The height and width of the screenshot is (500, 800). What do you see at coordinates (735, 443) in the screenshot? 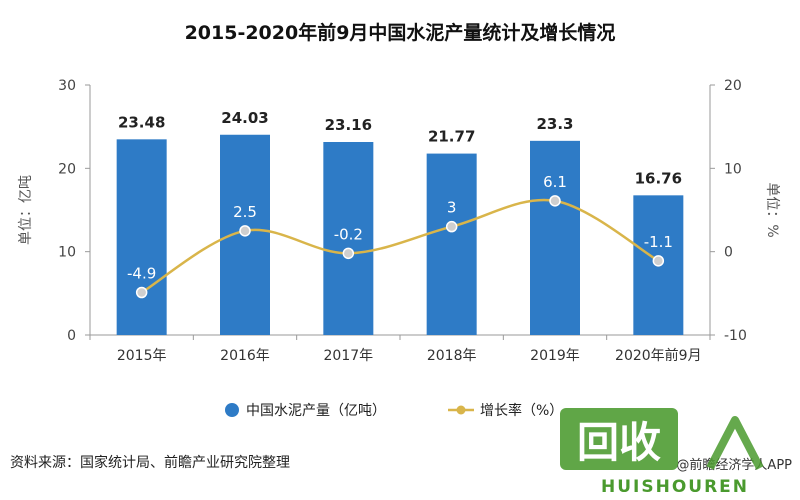
I see `logo-person-icon` at bounding box center [735, 443].